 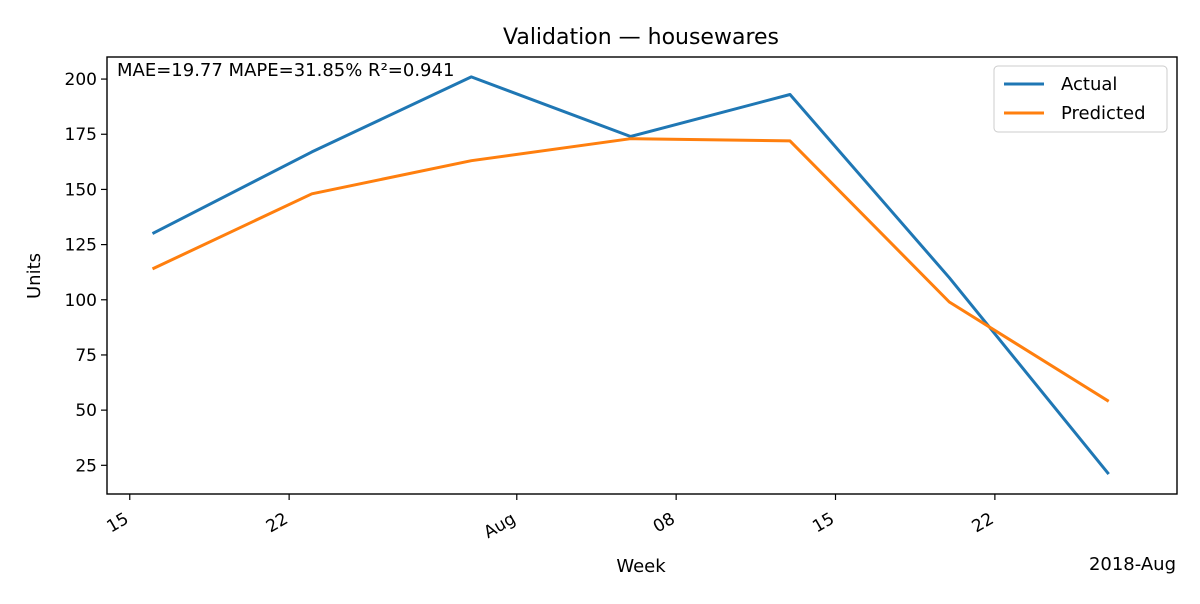 I want to click on y-tick-label: 25, so click(x=86, y=466).